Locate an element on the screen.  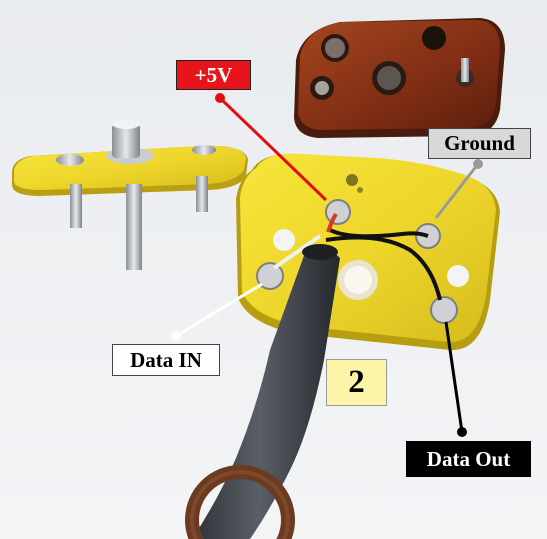
plus5v-pointer-dot is located at coordinates (220, 98).